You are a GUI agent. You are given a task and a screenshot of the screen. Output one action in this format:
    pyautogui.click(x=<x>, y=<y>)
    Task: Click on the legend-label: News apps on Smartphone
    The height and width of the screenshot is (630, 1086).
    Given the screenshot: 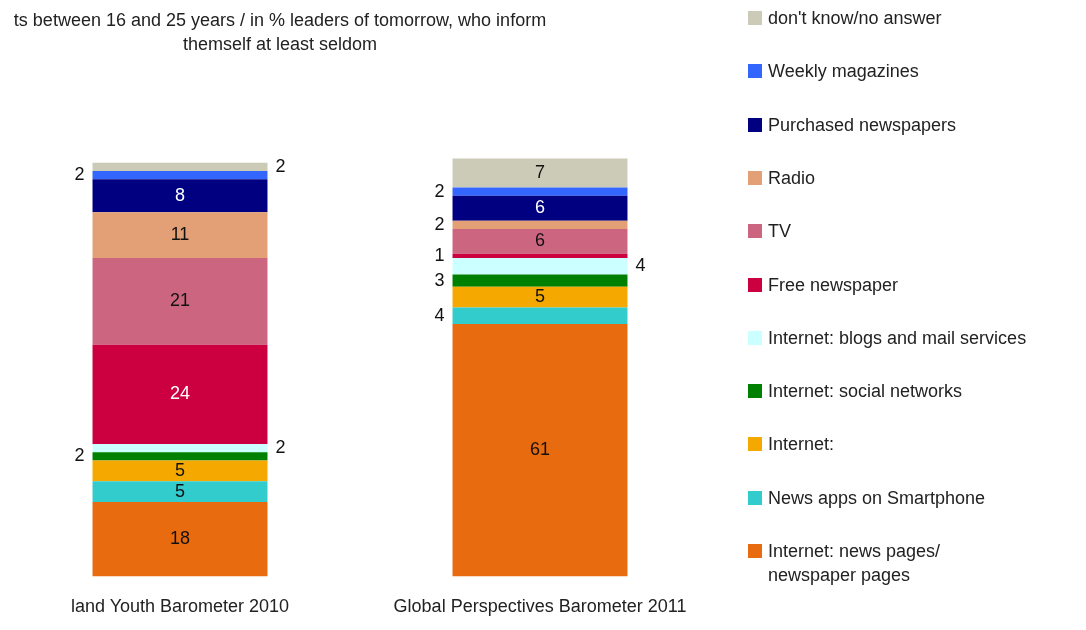 What is the action you would take?
    pyautogui.click(x=877, y=498)
    